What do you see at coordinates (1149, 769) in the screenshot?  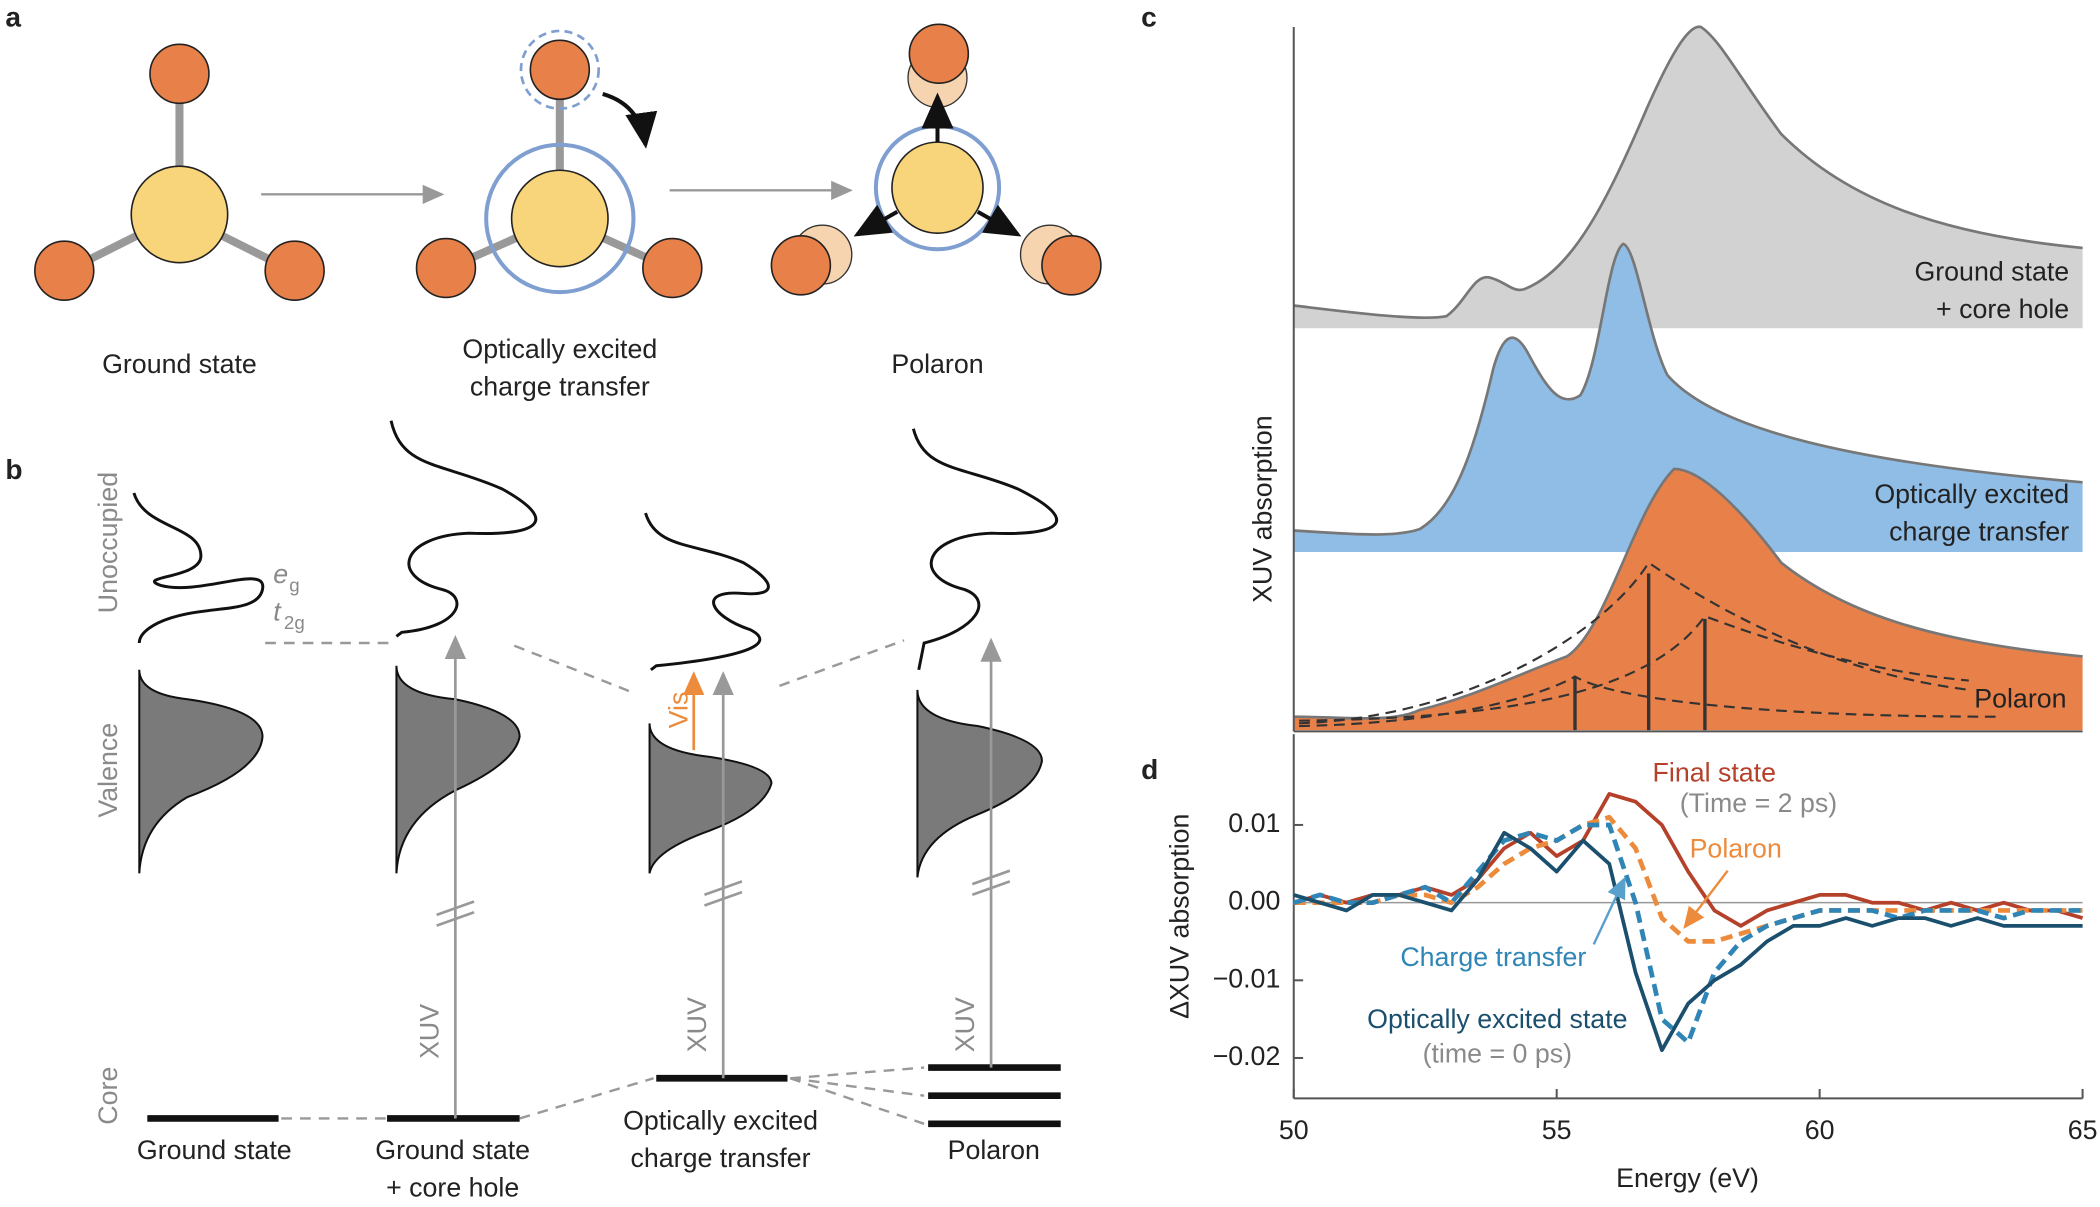 I see `panel-label: d` at bounding box center [1149, 769].